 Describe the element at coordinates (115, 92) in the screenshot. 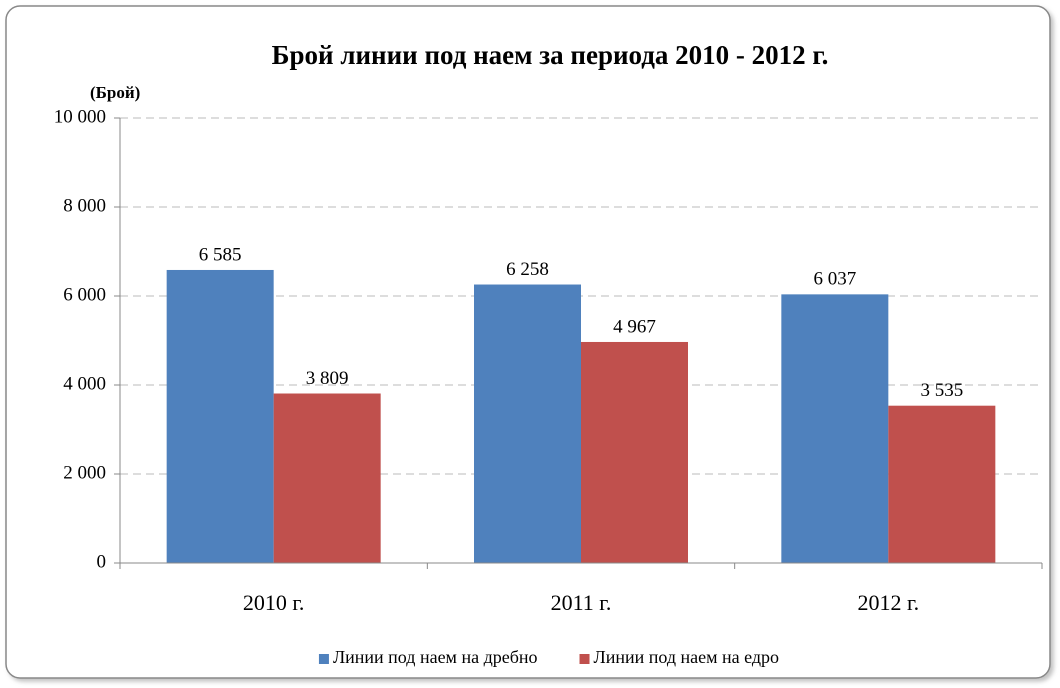

I see `y-axis-label: (Брой)` at that location.